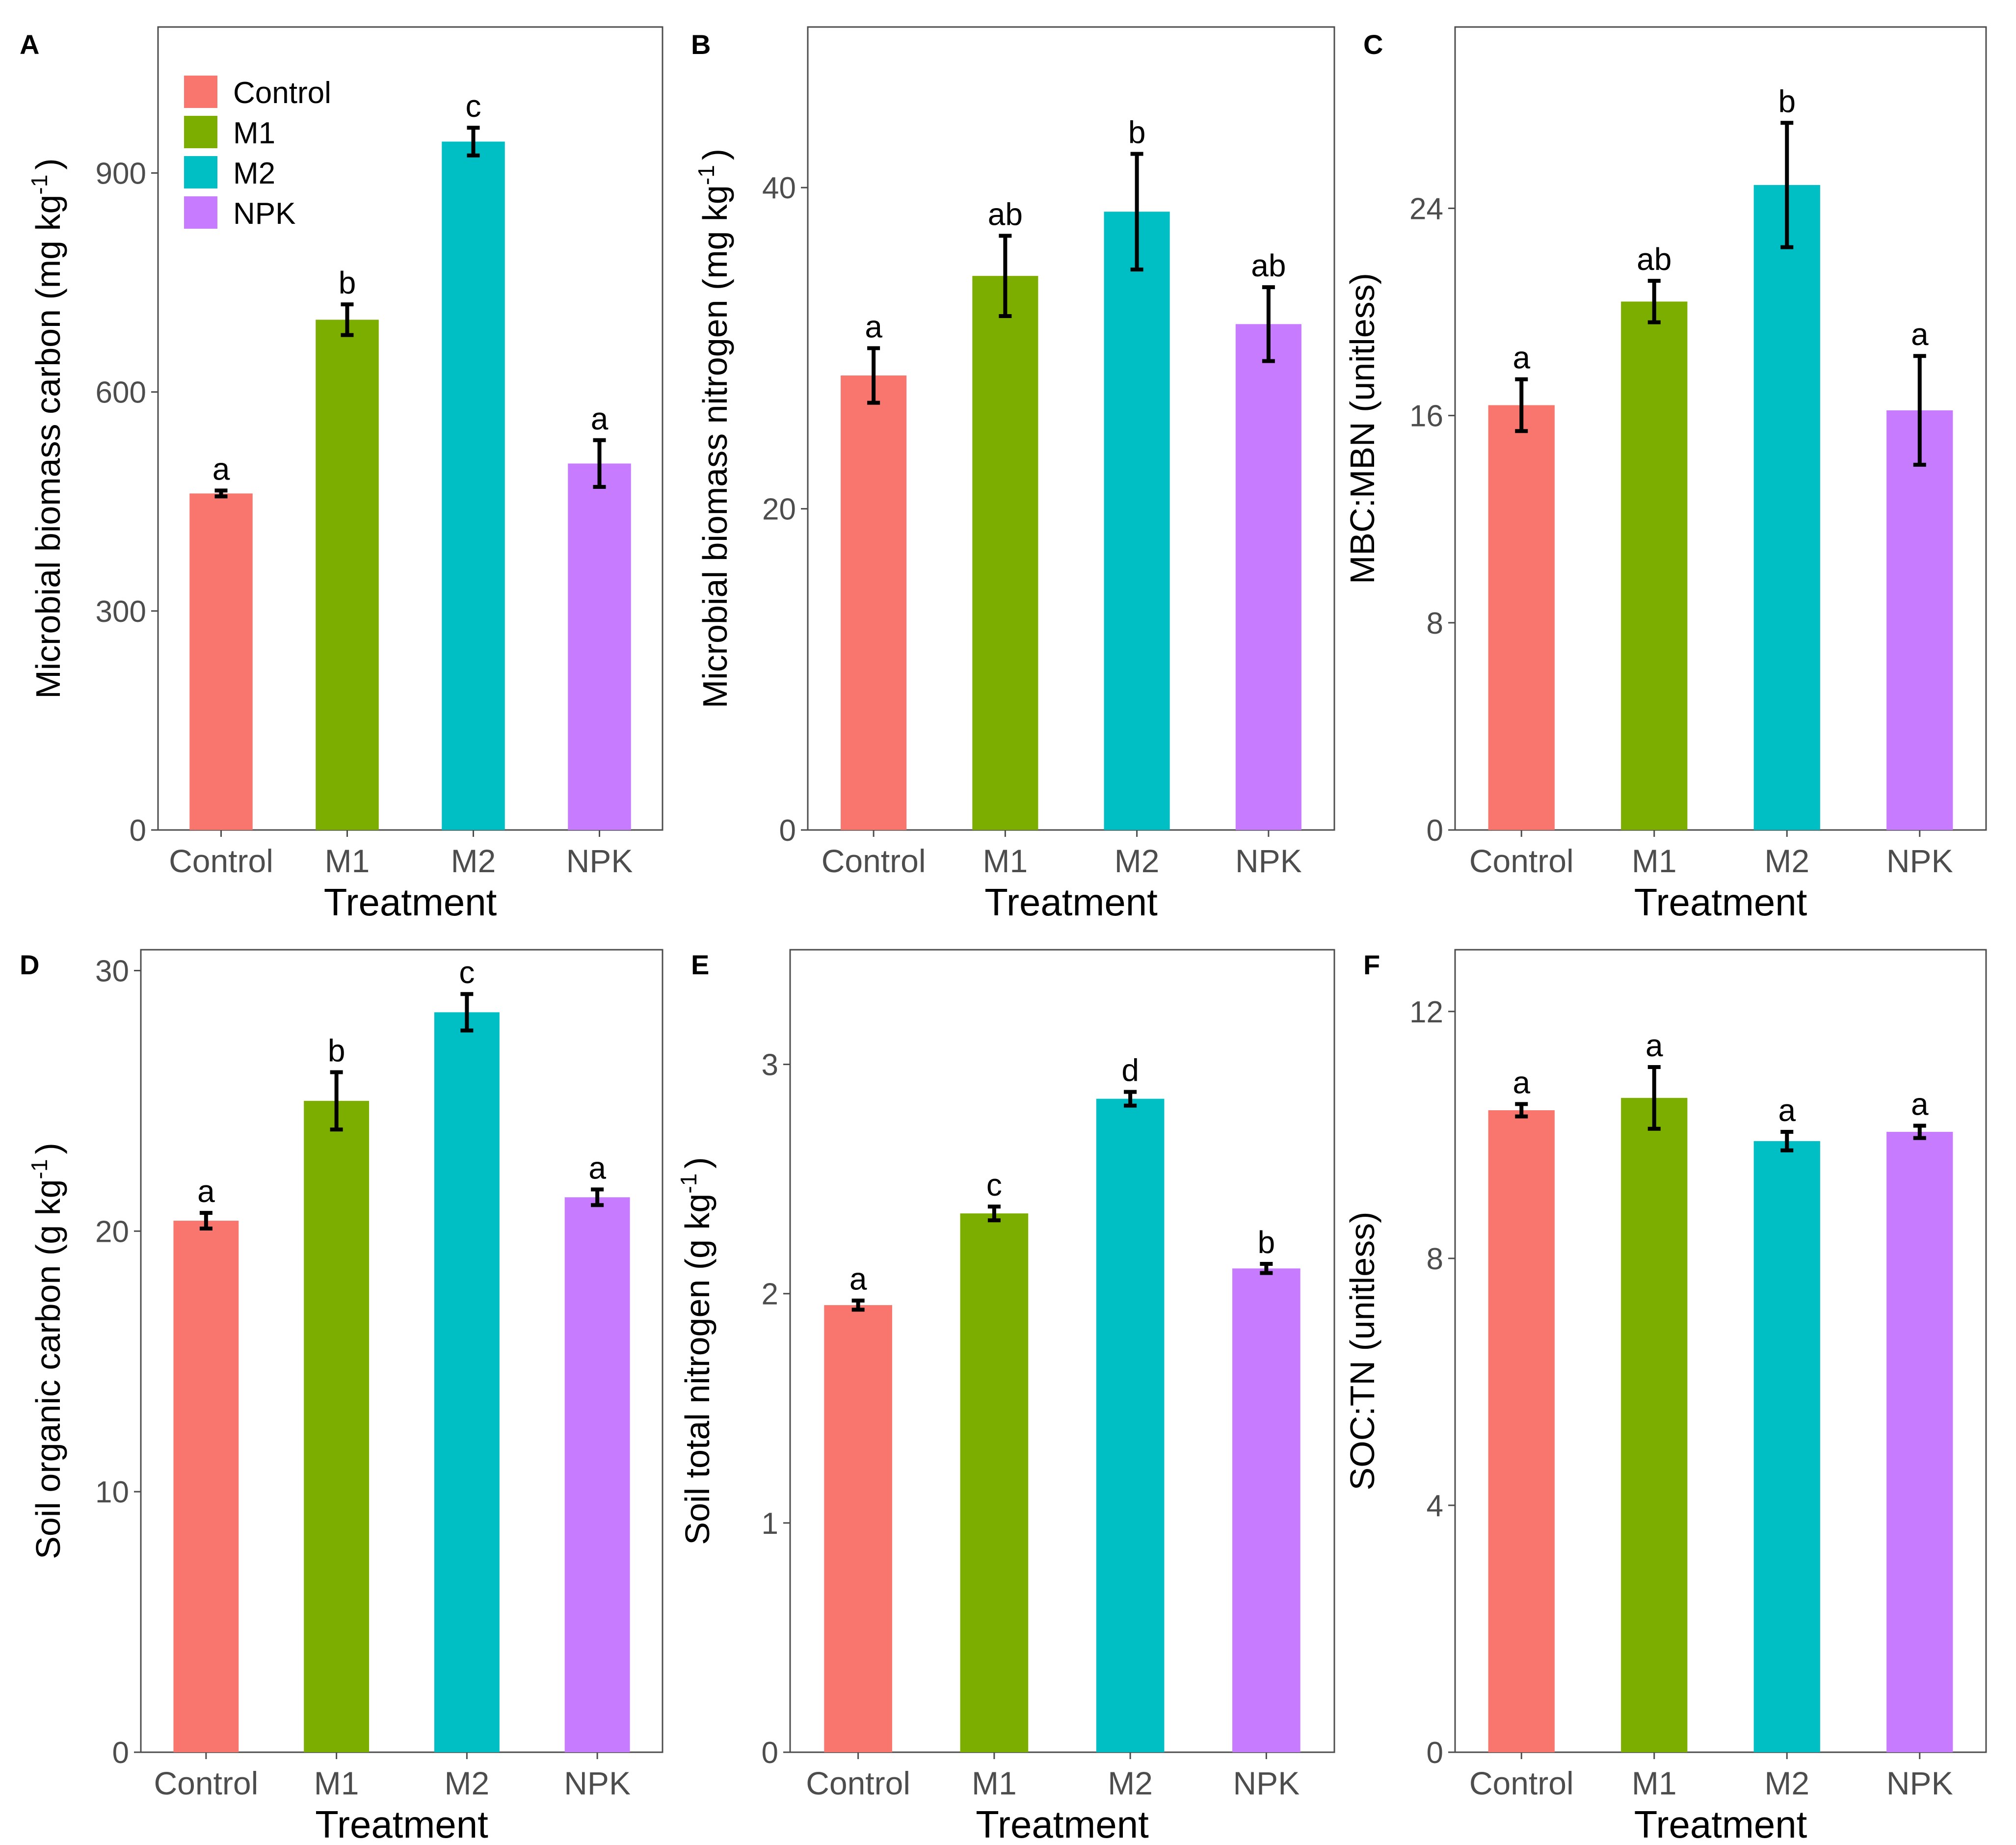 The height and width of the screenshot is (1845, 2016). Describe the element at coordinates (770, 1294) in the screenshot. I see `y-tick-label: 2` at that location.